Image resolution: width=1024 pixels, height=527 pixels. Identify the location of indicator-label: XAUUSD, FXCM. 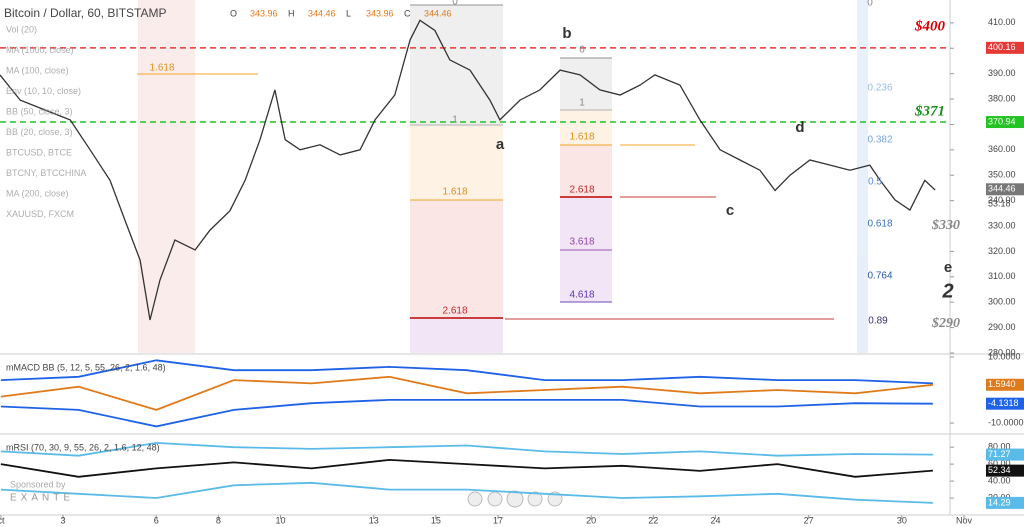
(40, 214).